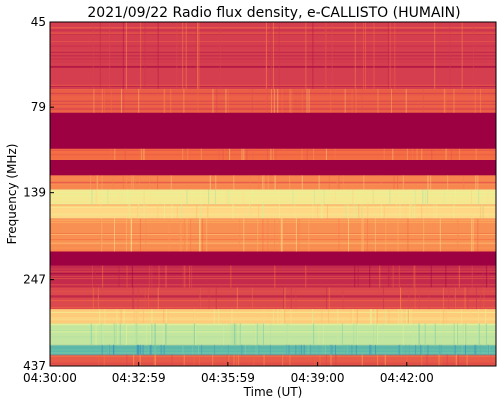 The width and height of the screenshot is (504, 404). What do you see at coordinates (50, 378) in the screenshot?
I see `x-tick-label: 04:30:00` at bounding box center [50, 378].